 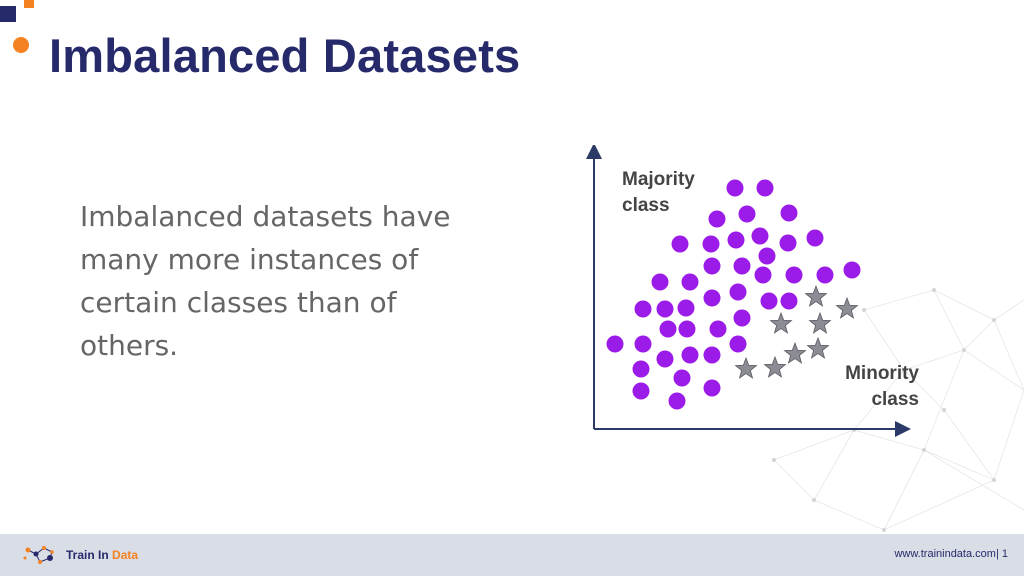 I want to click on logo-text: Train In Data, so click(x=102, y=555).